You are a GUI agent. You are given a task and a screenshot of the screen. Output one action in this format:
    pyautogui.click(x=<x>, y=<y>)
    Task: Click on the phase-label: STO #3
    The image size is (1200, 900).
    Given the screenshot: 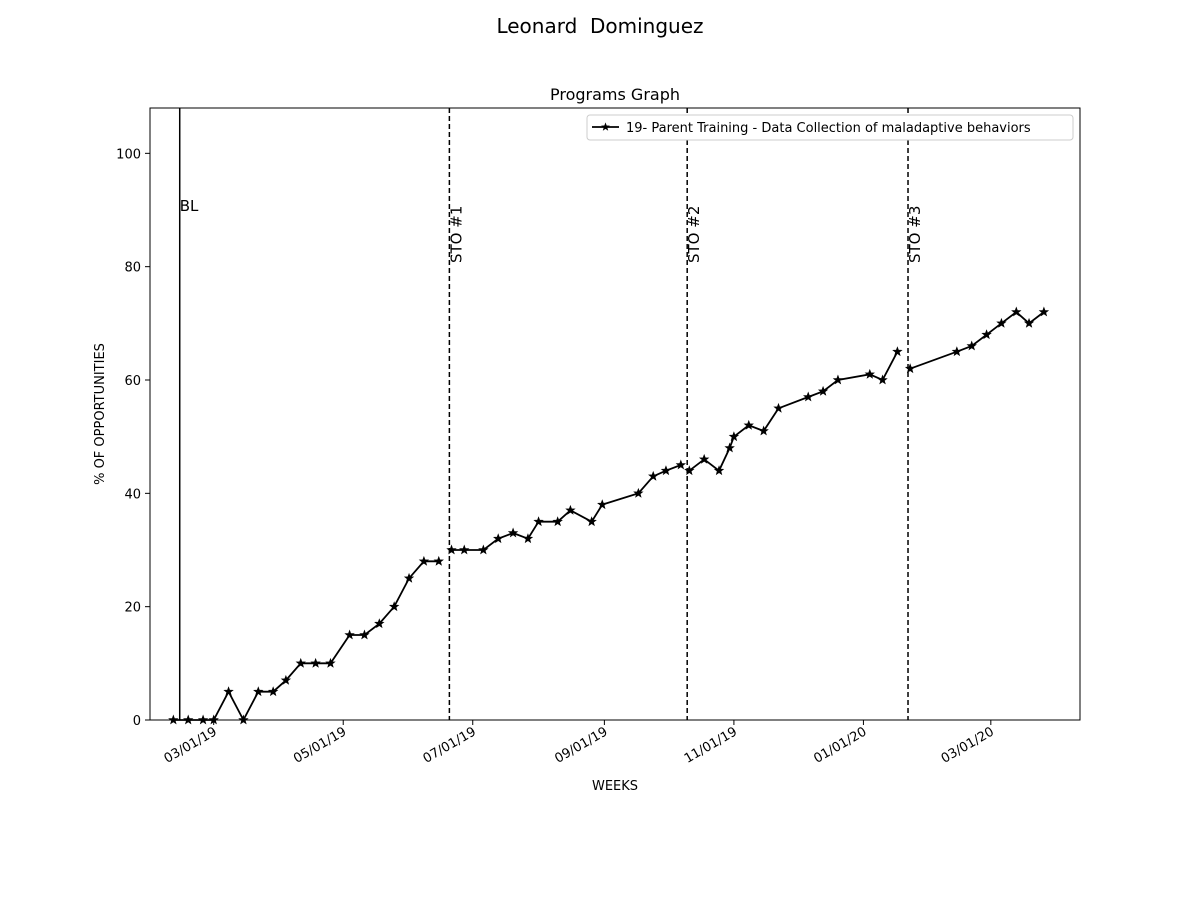 What is the action you would take?
    pyautogui.click(x=915, y=234)
    